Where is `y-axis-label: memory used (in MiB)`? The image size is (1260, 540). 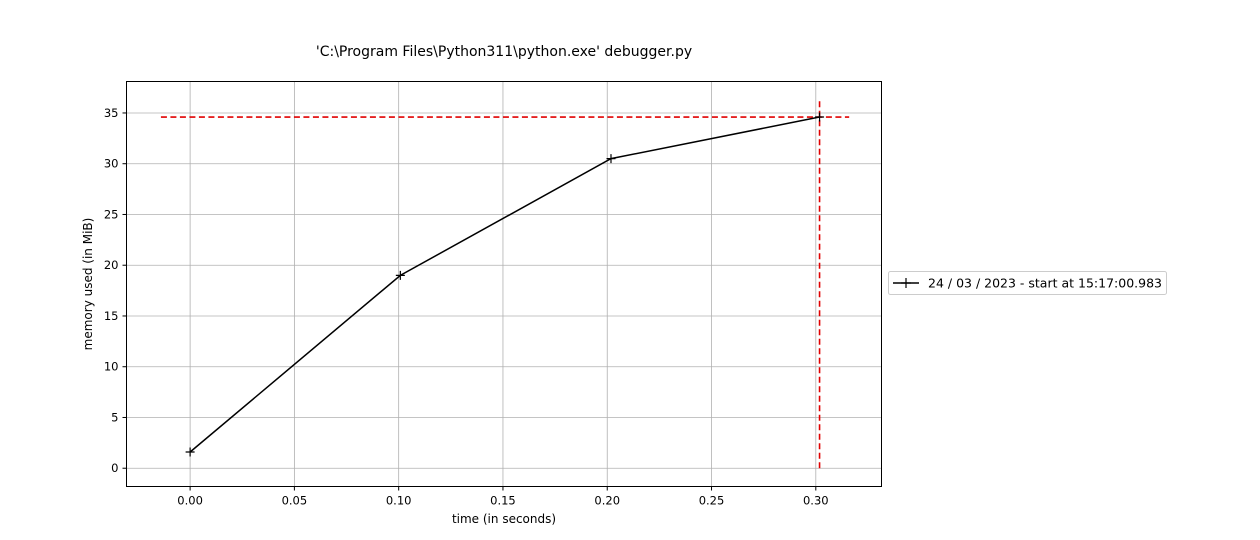 y-axis-label: memory used (in MiB) is located at coordinates (88, 284).